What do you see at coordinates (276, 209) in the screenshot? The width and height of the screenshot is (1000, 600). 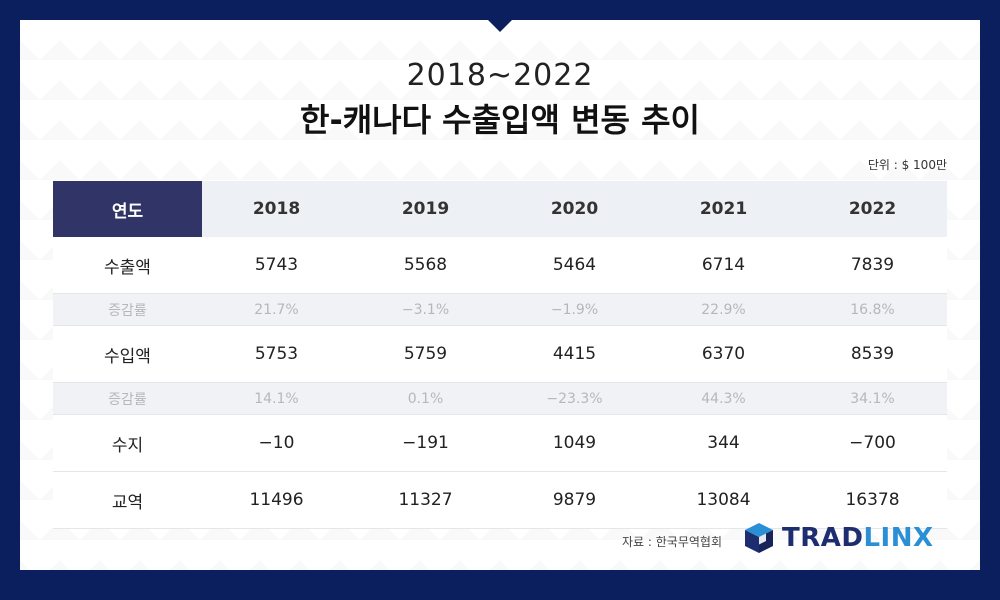 I see `header-year: 2018` at bounding box center [276, 209].